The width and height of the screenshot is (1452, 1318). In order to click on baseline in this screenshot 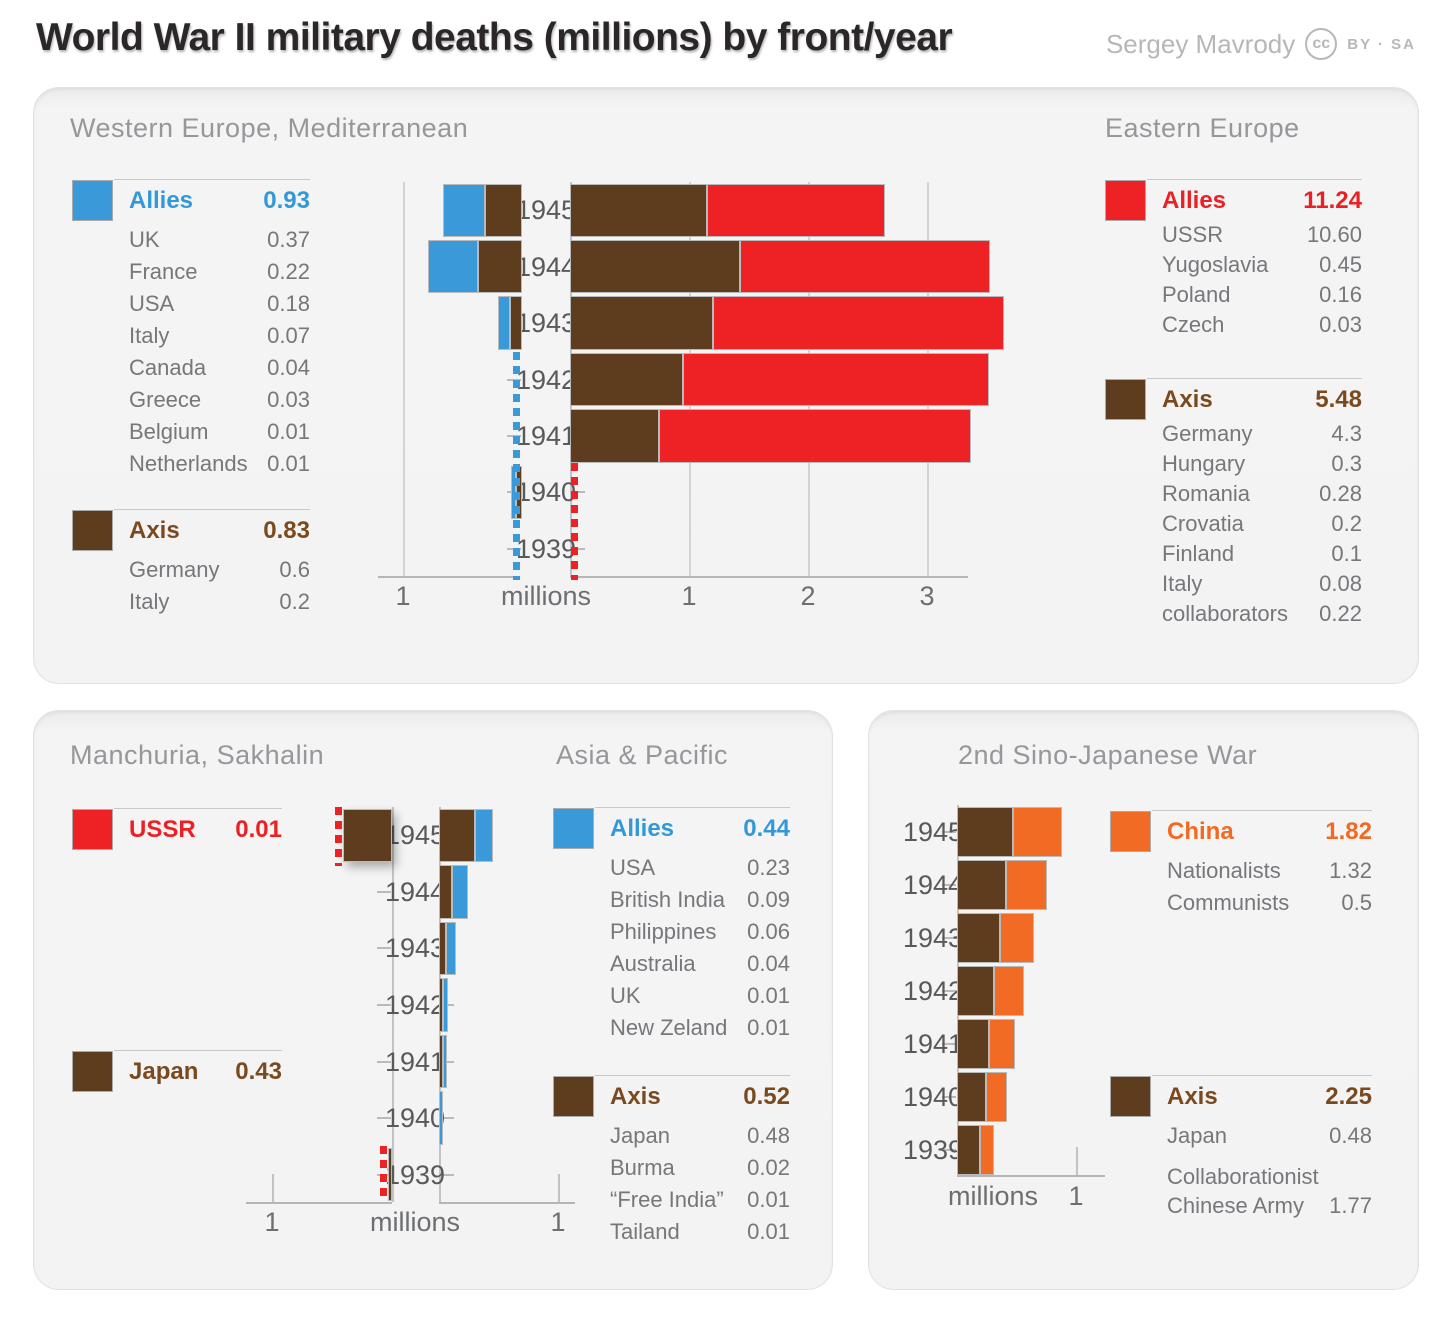, I will do `click(319, 1203)`.